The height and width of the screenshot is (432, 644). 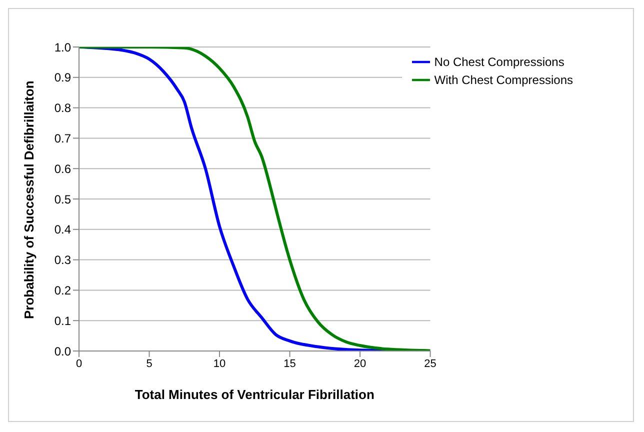 I want to click on y-tick-label: 0.7, so click(x=63, y=138).